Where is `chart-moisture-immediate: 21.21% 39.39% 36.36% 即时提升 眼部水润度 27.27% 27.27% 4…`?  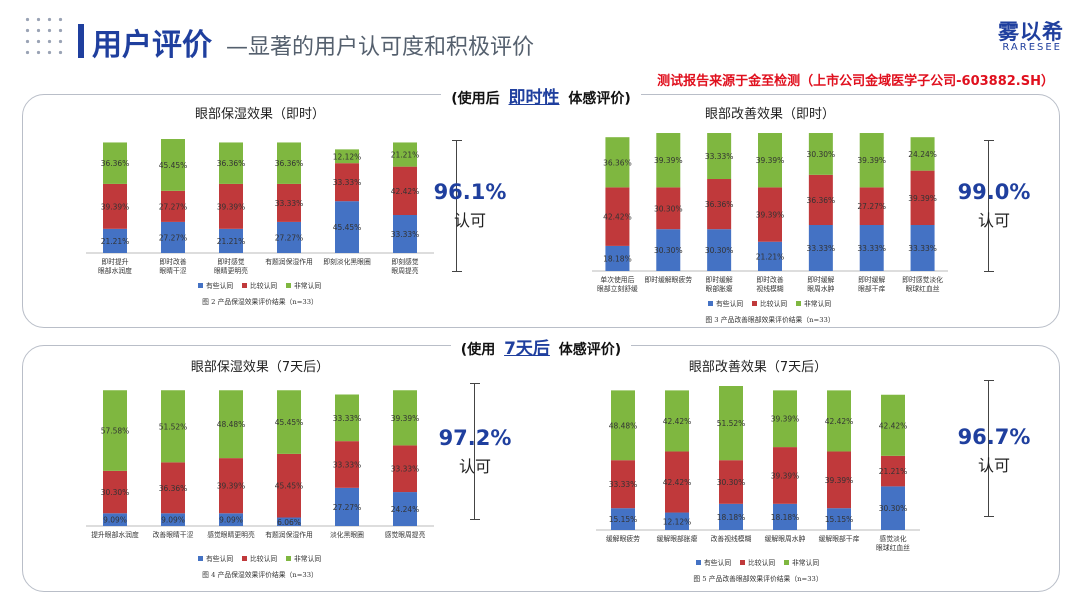 chart-moisture-immediate: 21.21% 39.39% 36.36% 即时提升 眼部水润度 27.27% 27.27% 4… is located at coordinates (260, 214).